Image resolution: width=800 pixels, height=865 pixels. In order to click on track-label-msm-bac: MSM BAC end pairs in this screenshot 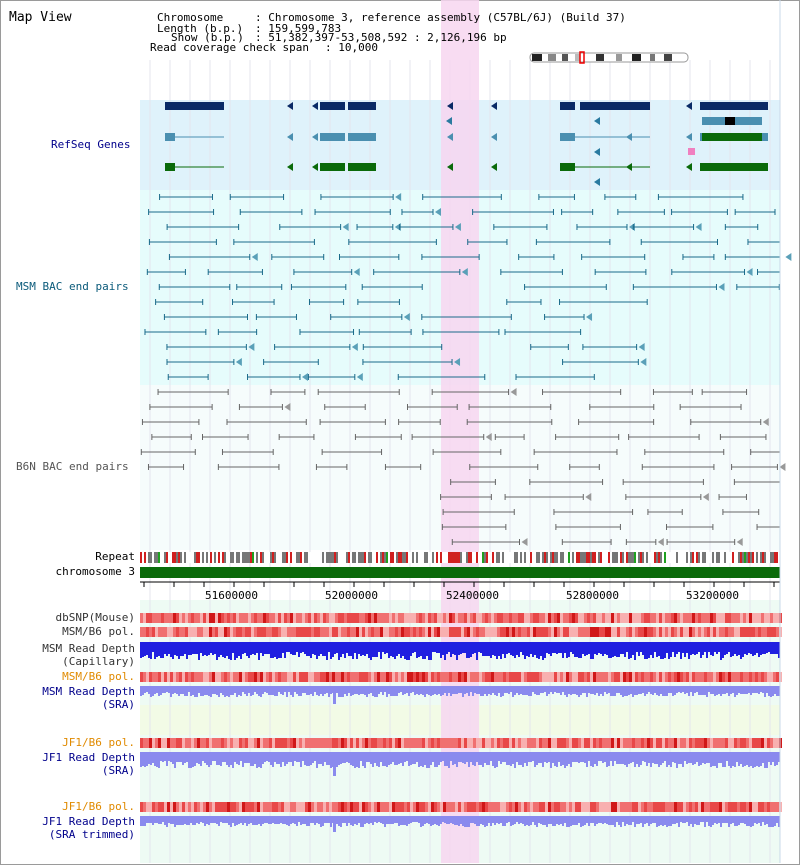, I will do `click(72, 286)`.